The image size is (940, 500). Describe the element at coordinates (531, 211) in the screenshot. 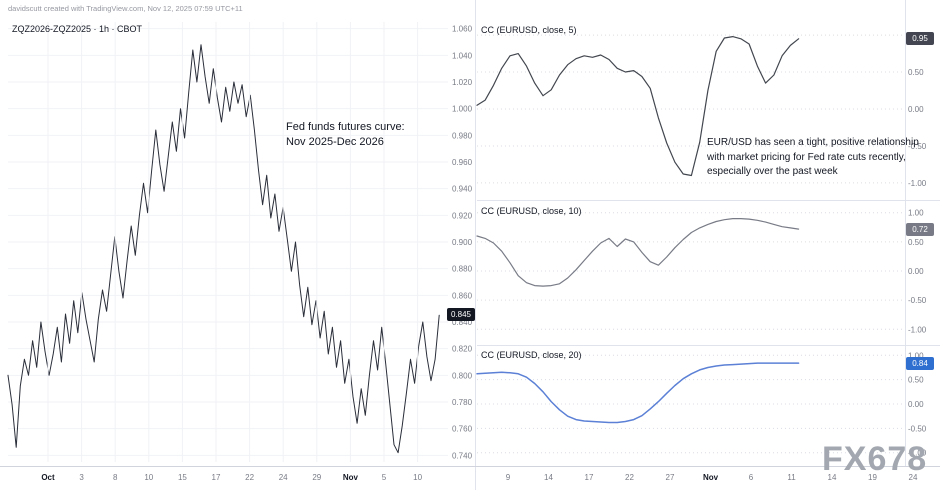

I see `indicator-title-cc10: CC (EURUSD, close, 10)` at that location.